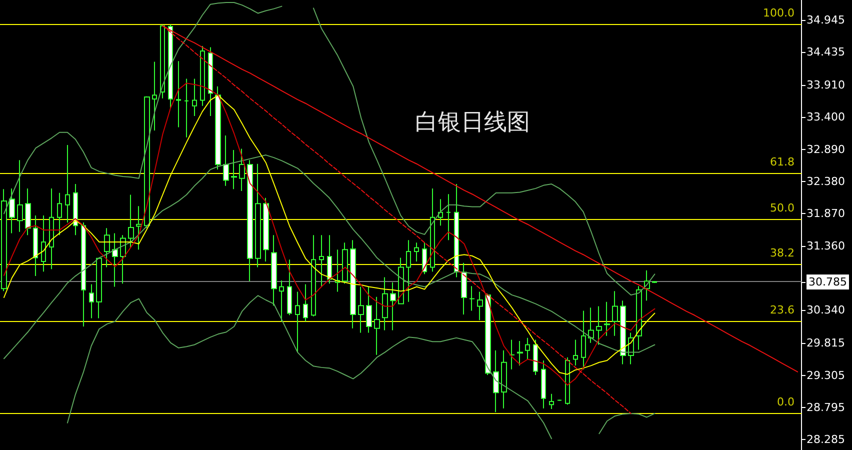 Image resolution: width=852 pixels, height=450 pixels. I want to click on y-tick-label: 31.360, so click(826, 245).